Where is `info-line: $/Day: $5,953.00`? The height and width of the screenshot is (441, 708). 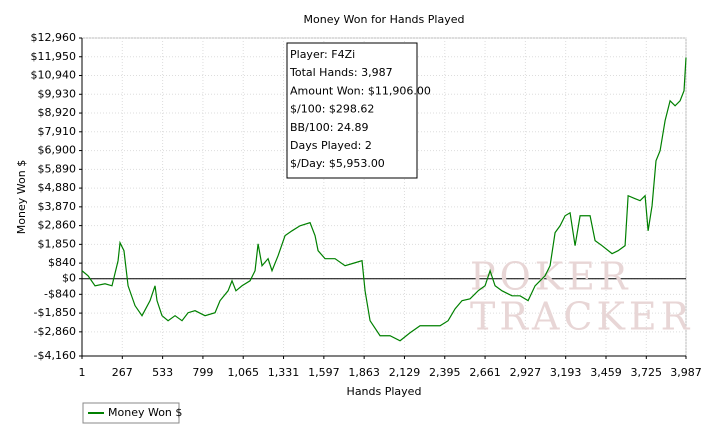
info-line: $/Day: $5,953.00 is located at coordinates (337, 163).